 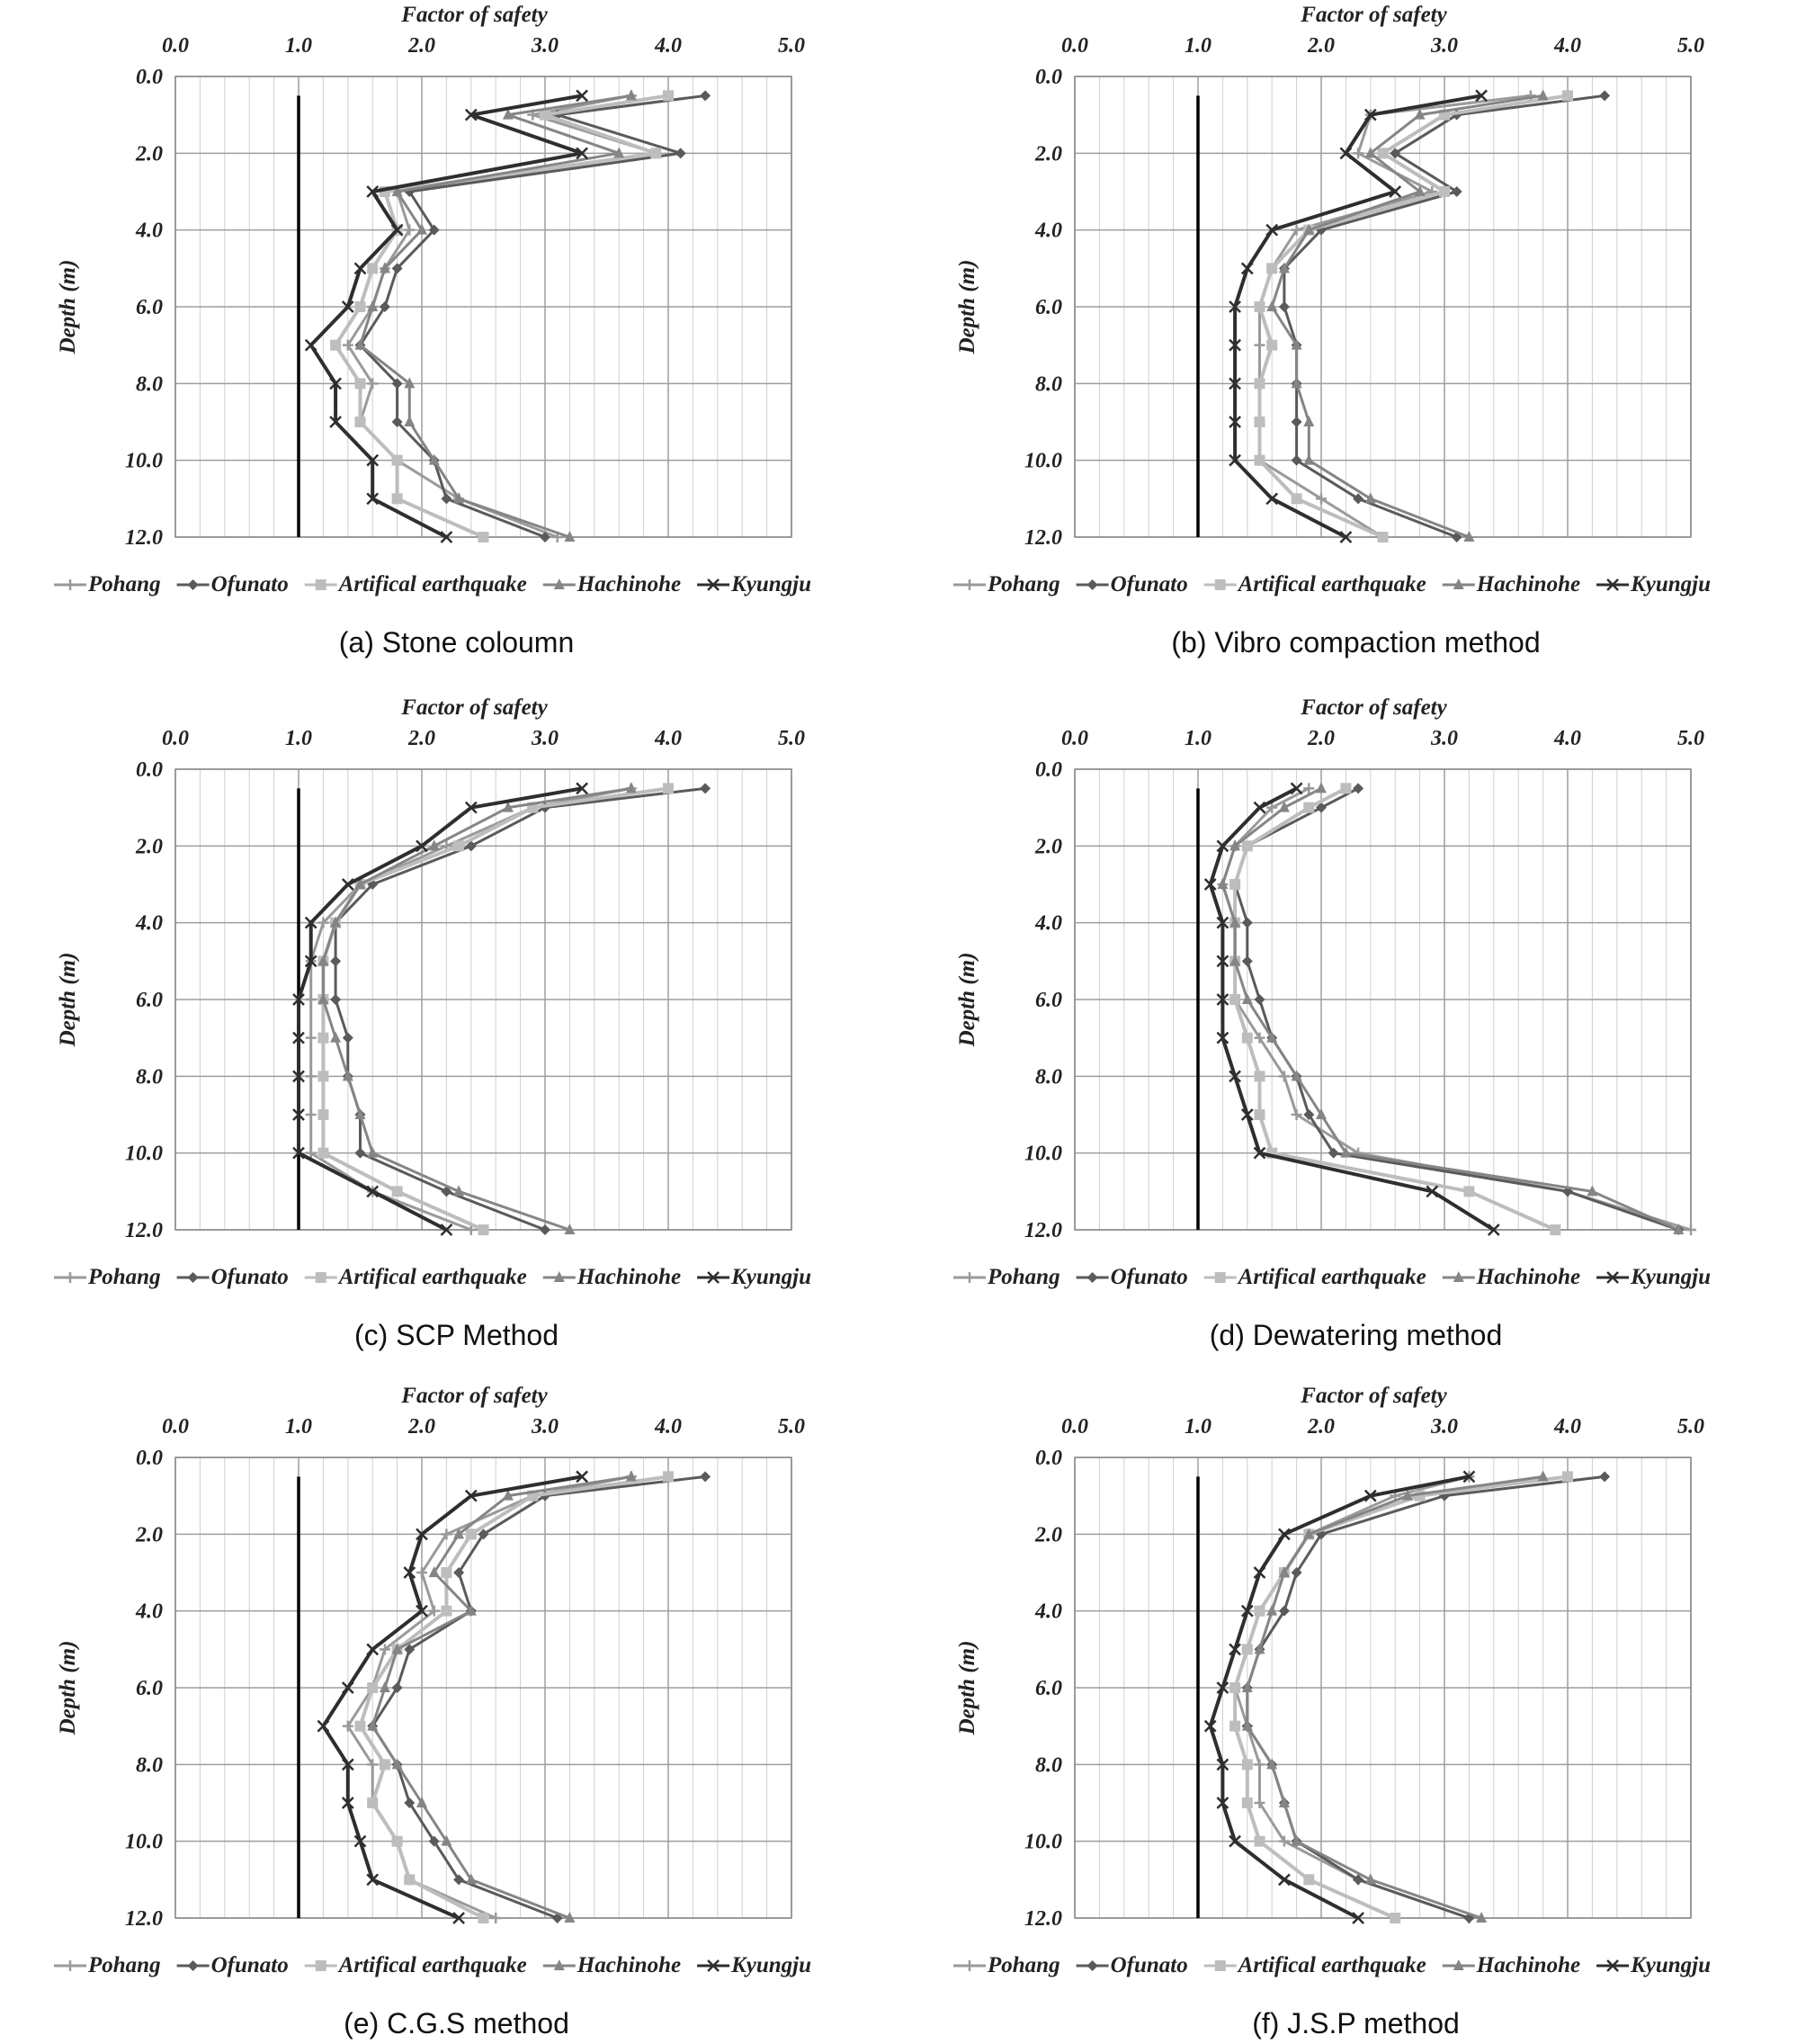 I want to click on x-tick-label: 0.0, so click(x=176, y=46).